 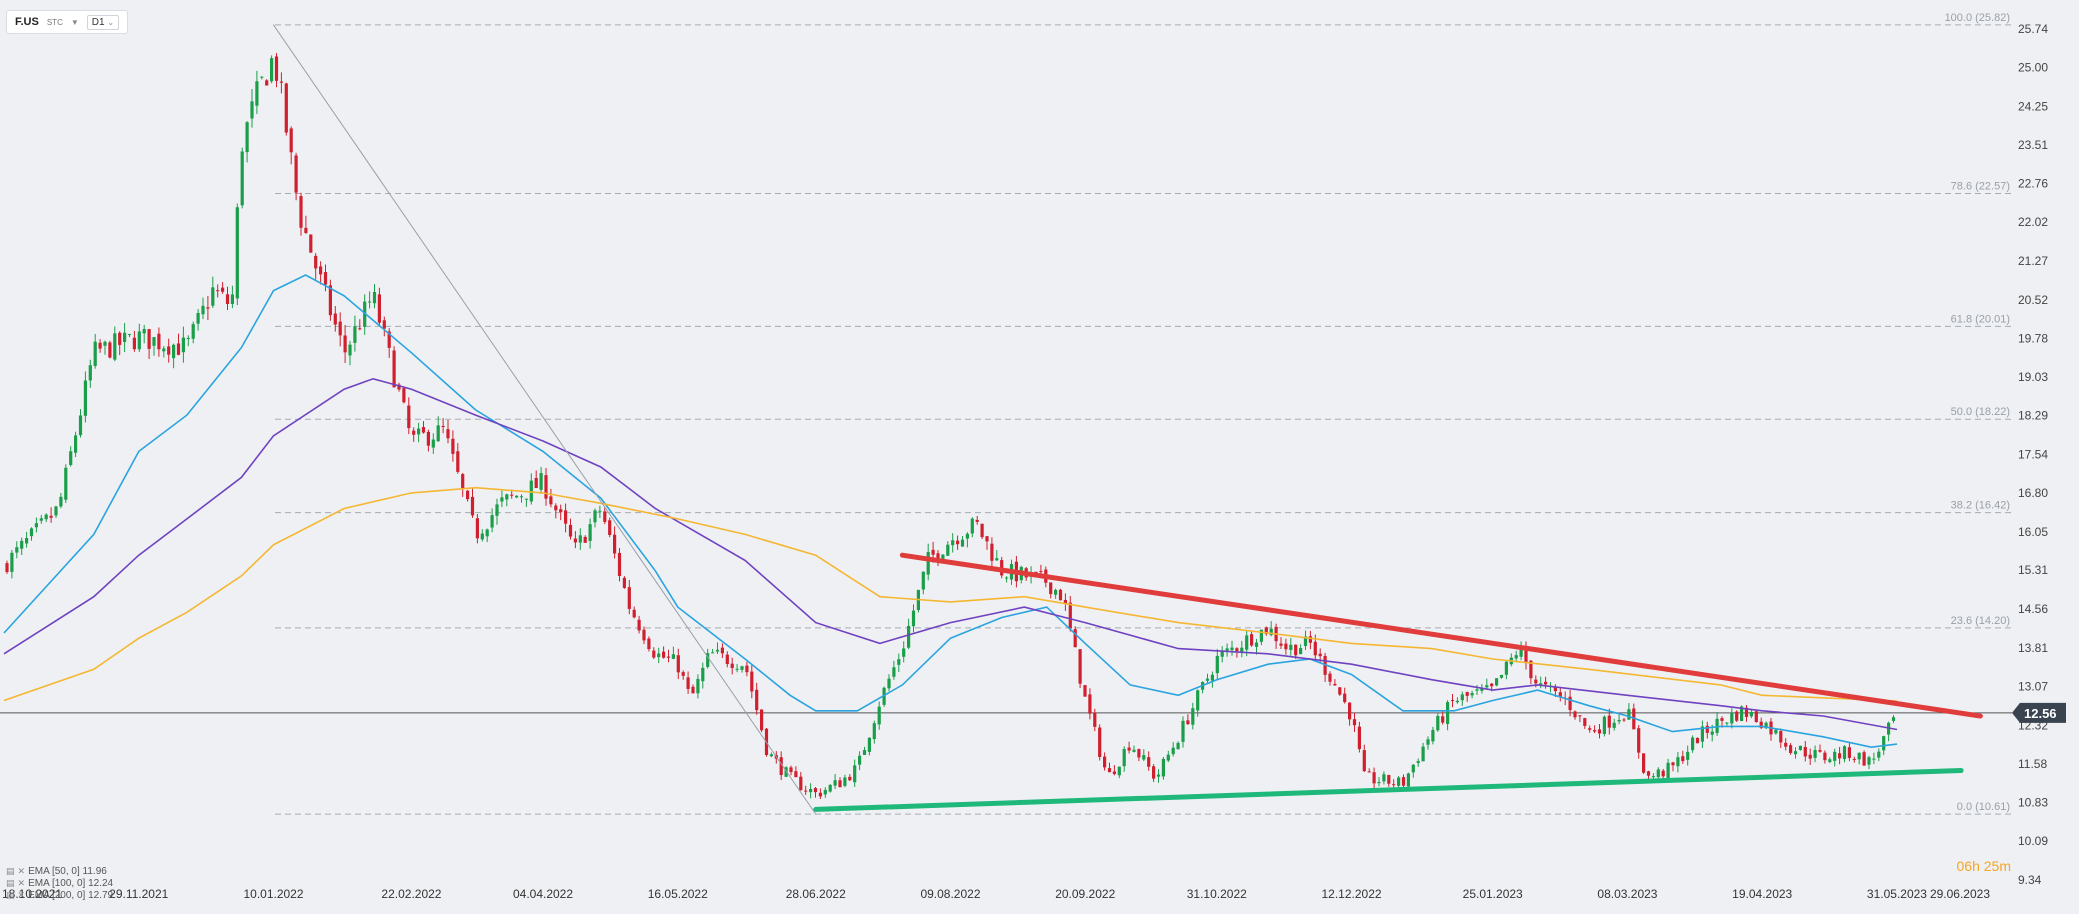 I want to click on y-tick-label: 16.05, so click(x=2033, y=532).